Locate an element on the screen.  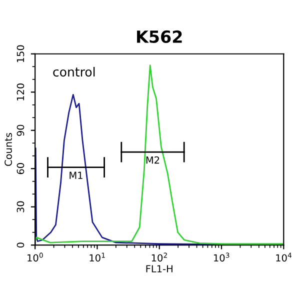
annotation: control is located at coordinates (74, 71).